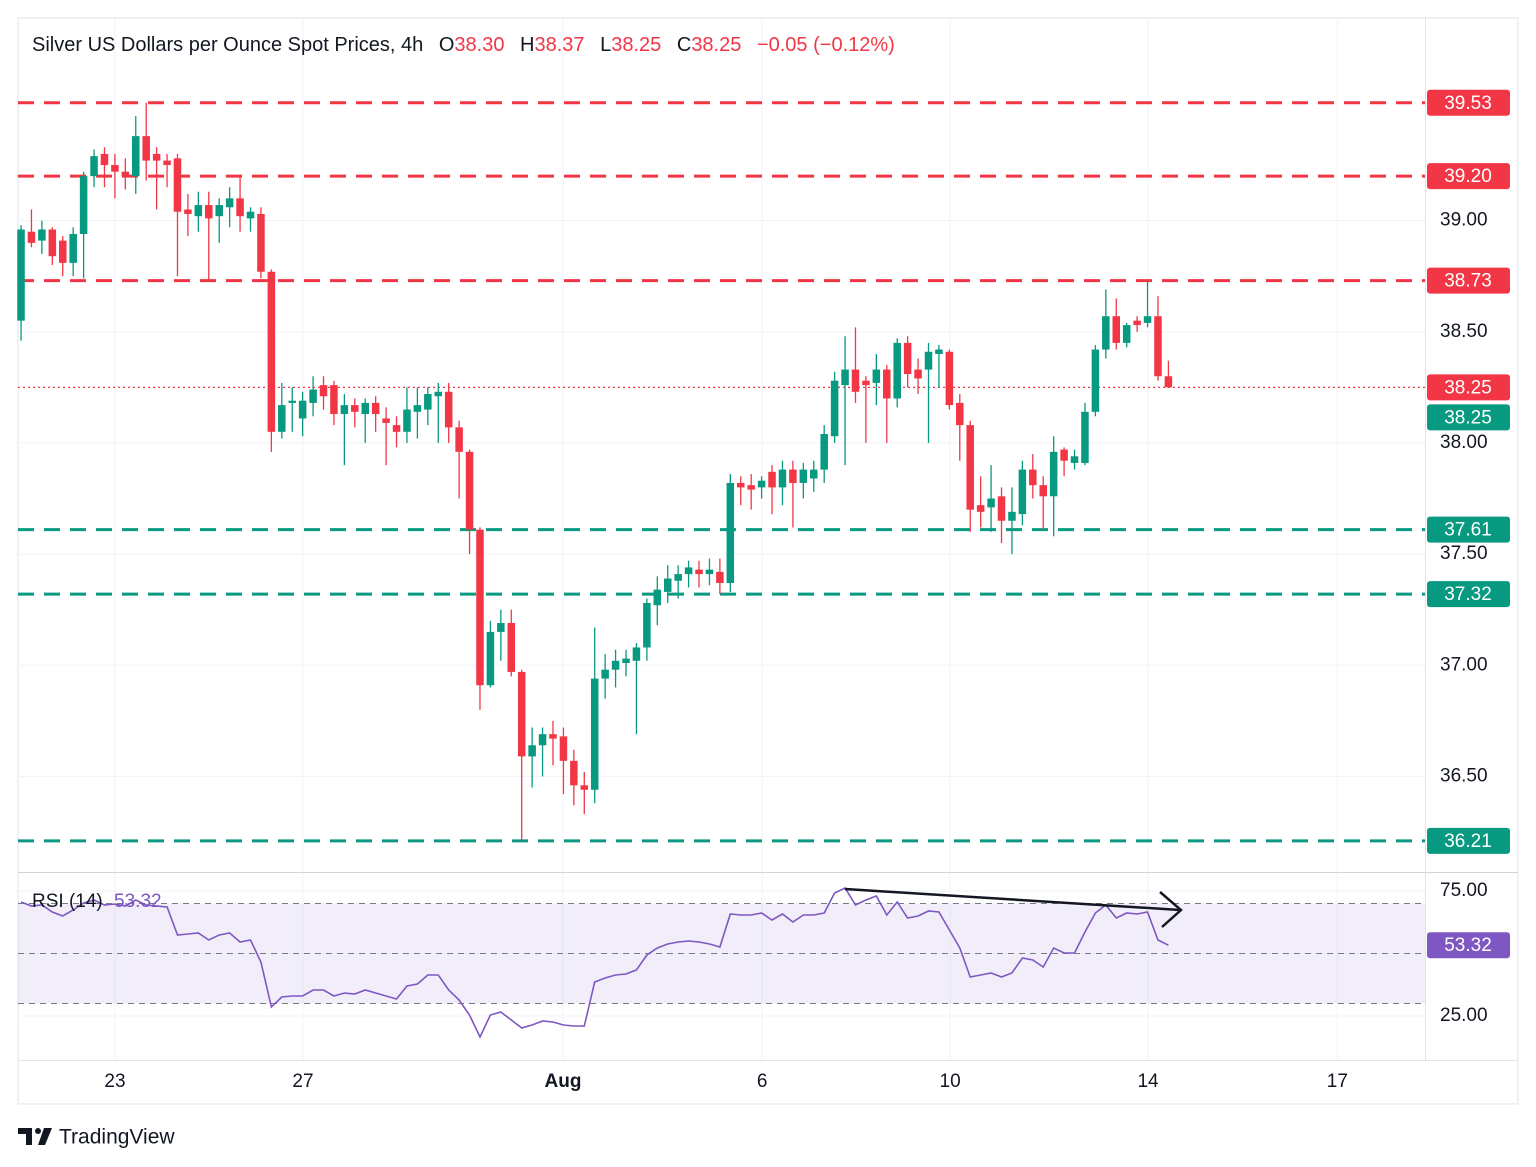 Image resolution: width=1536 pixels, height=1167 pixels. Describe the element at coordinates (1464, 1015) in the screenshot. I see `rsi-tick-label: 25.00` at that location.